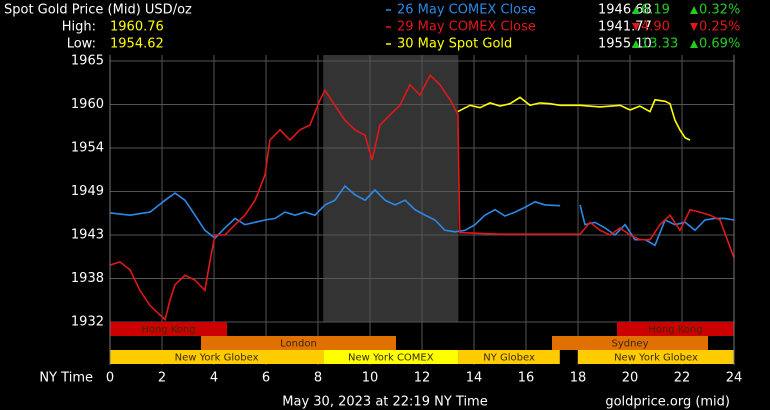  Describe the element at coordinates (87, 278) in the screenshot. I see `y-tick-label: 1938` at that location.